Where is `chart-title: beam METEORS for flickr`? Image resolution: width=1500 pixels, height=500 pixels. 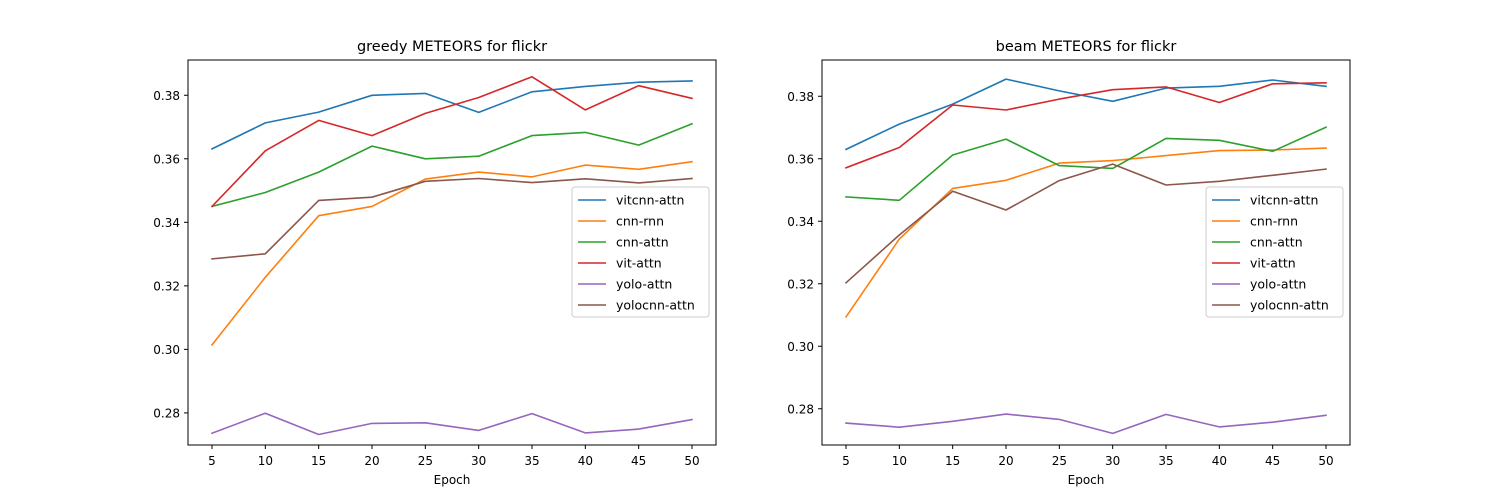 chart-title: beam METEORS for flickr is located at coordinates (1086, 47).